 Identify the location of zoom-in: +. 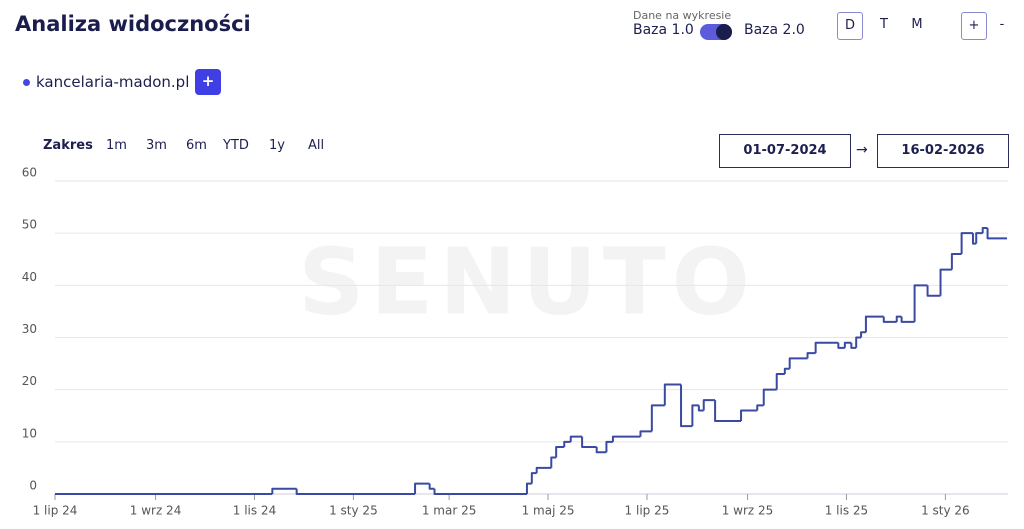
(974, 26).